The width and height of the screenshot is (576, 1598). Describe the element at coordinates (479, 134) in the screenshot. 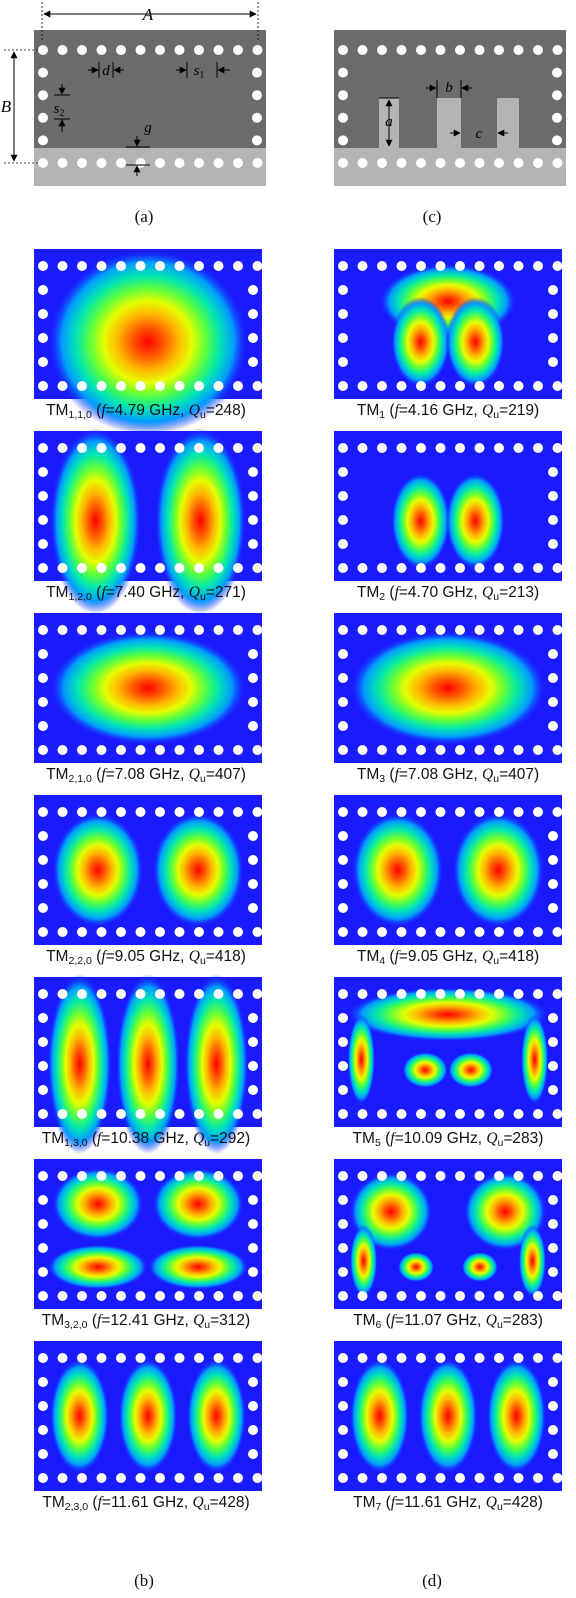

I see `dim-c-label: c` at that location.